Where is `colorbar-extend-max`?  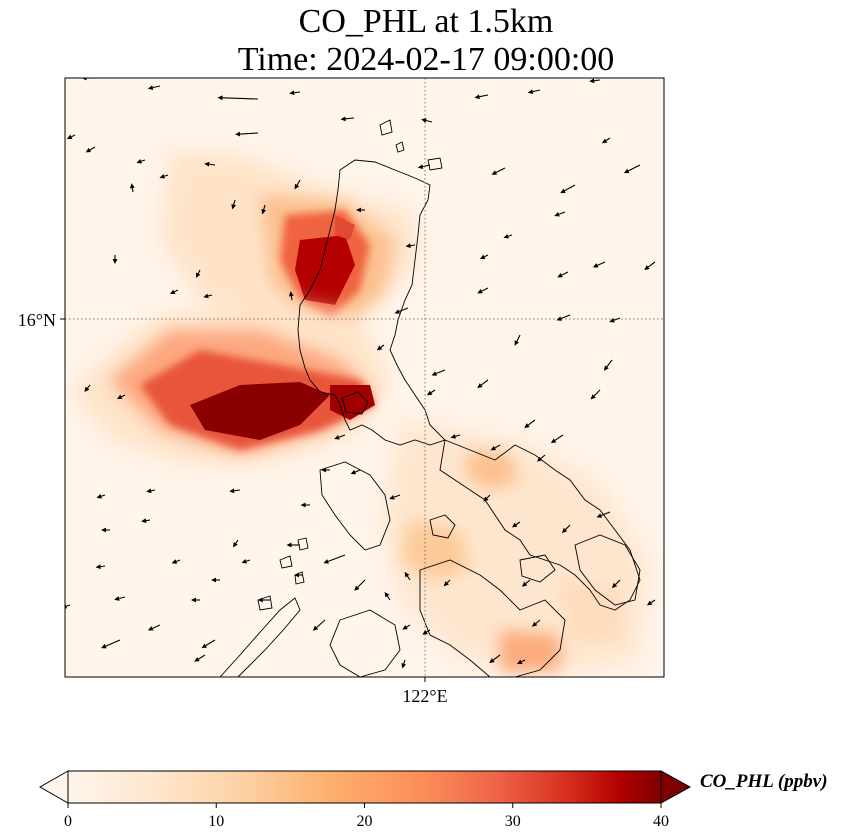
colorbar-extend-max is located at coordinates (676, 787).